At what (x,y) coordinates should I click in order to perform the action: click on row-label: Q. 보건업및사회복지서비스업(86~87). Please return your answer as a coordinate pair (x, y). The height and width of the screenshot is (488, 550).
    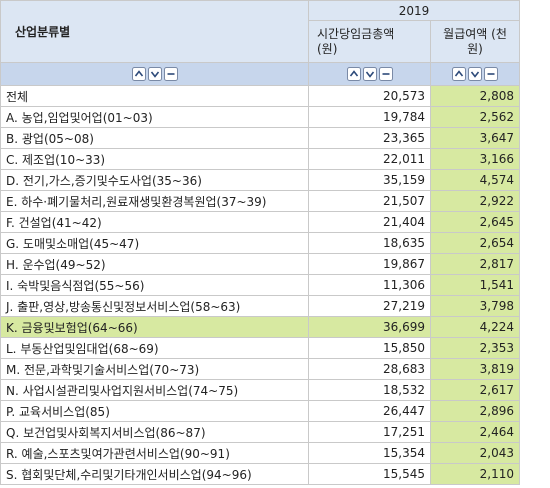
    Looking at the image, I should click on (154, 432).